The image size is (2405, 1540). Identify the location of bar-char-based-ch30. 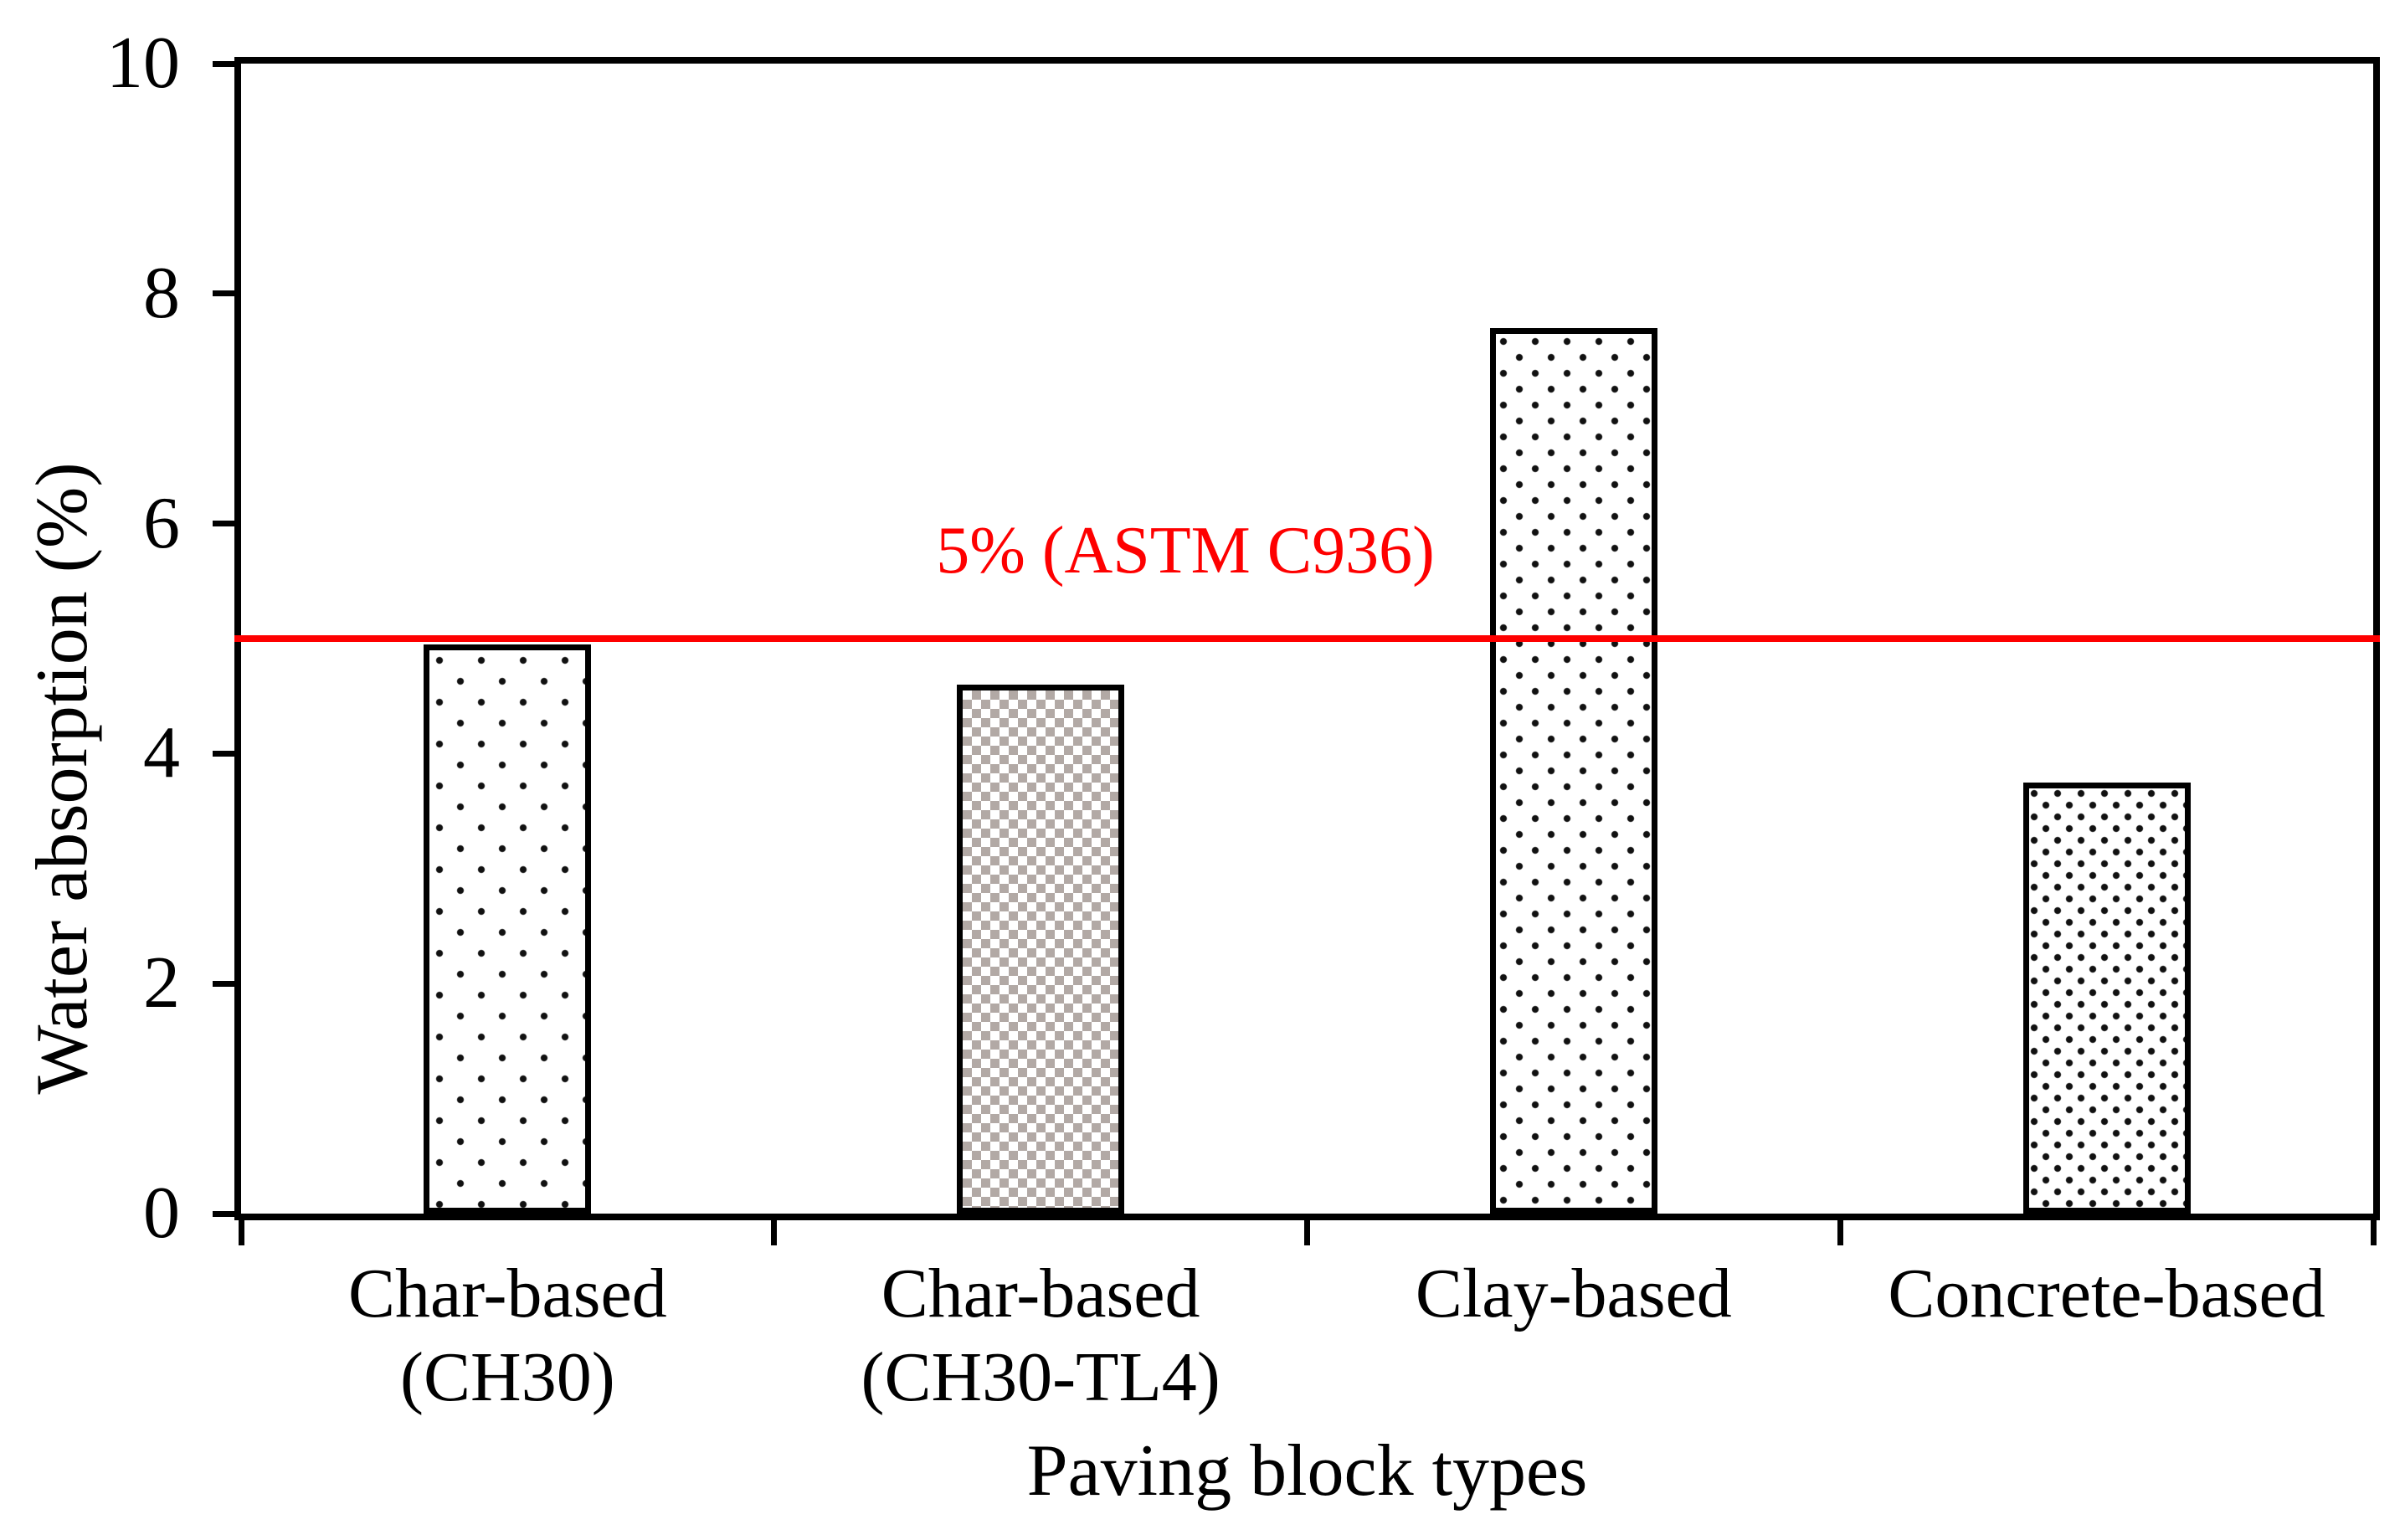
(508, 929).